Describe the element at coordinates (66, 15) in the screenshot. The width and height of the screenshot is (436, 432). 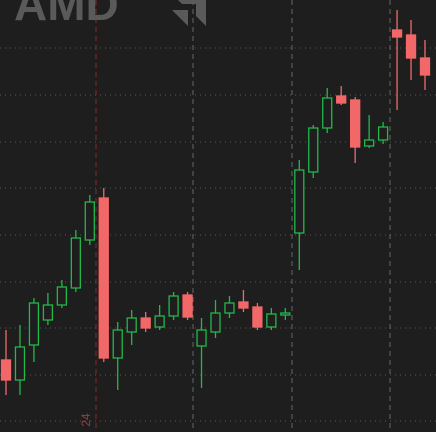
I see `watermark: AMD` at that location.